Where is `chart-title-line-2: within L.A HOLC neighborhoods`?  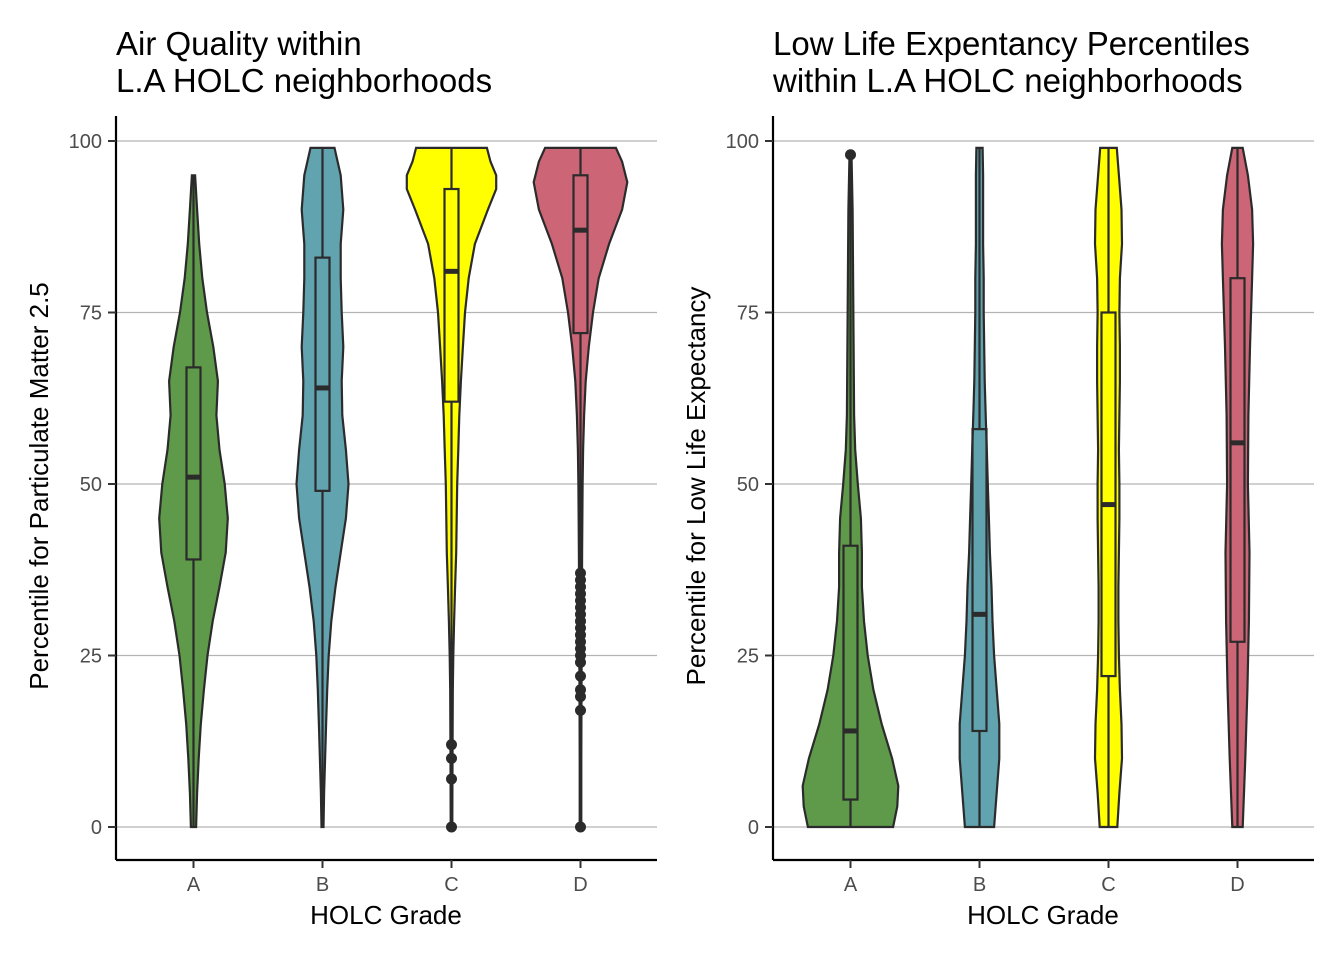 chart-title-line-2: within L.A HOLC neighborhoods is located at coordinates (1007, 80).